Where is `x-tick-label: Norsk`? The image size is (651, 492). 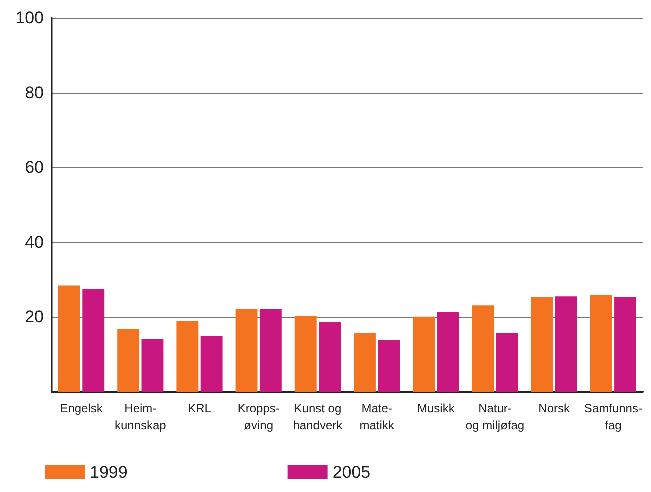
x-tick-label: Norsk is located at coordinates (555, 409).